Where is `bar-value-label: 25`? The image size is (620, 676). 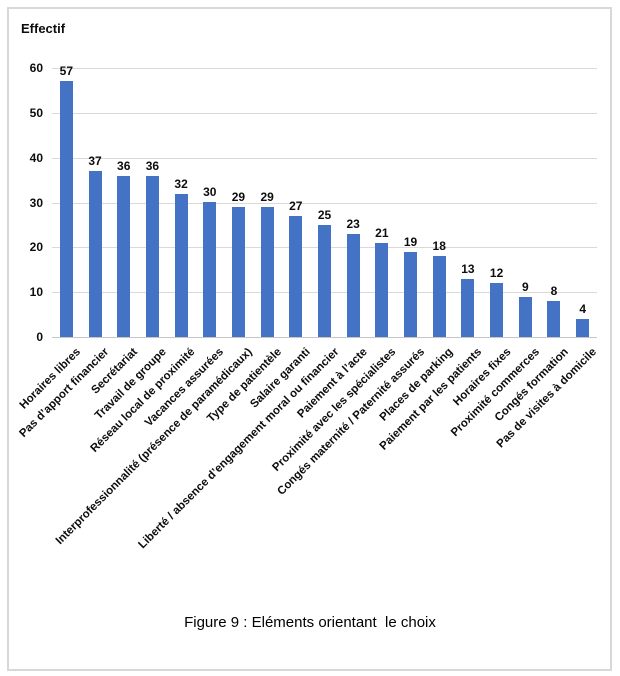
bar-value-label: 25 is located at coordinates (324, 215).